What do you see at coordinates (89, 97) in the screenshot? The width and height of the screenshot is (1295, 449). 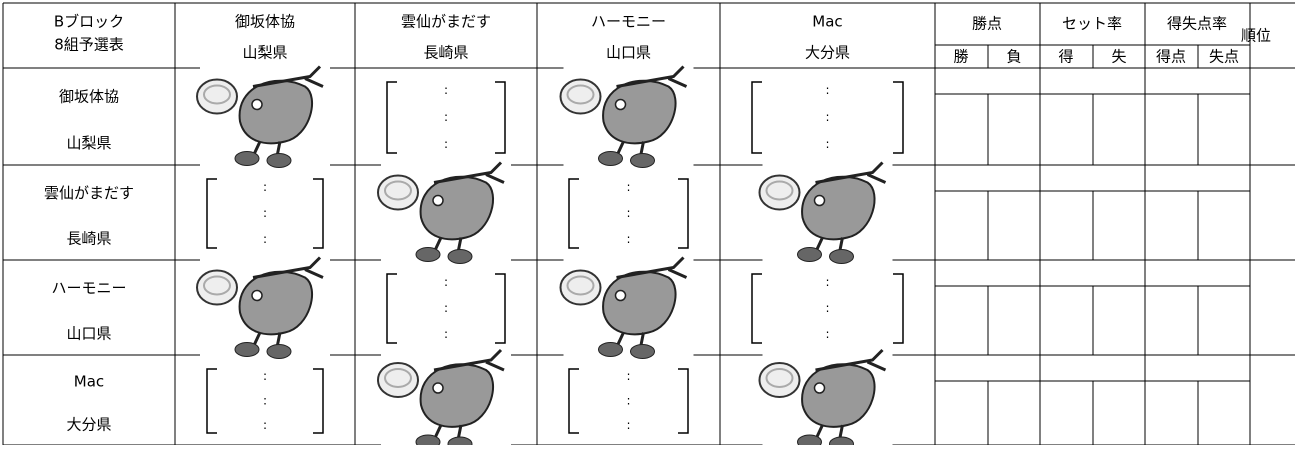 I see `row-team-name: 御坂体協` at bounding box center [89, 97].